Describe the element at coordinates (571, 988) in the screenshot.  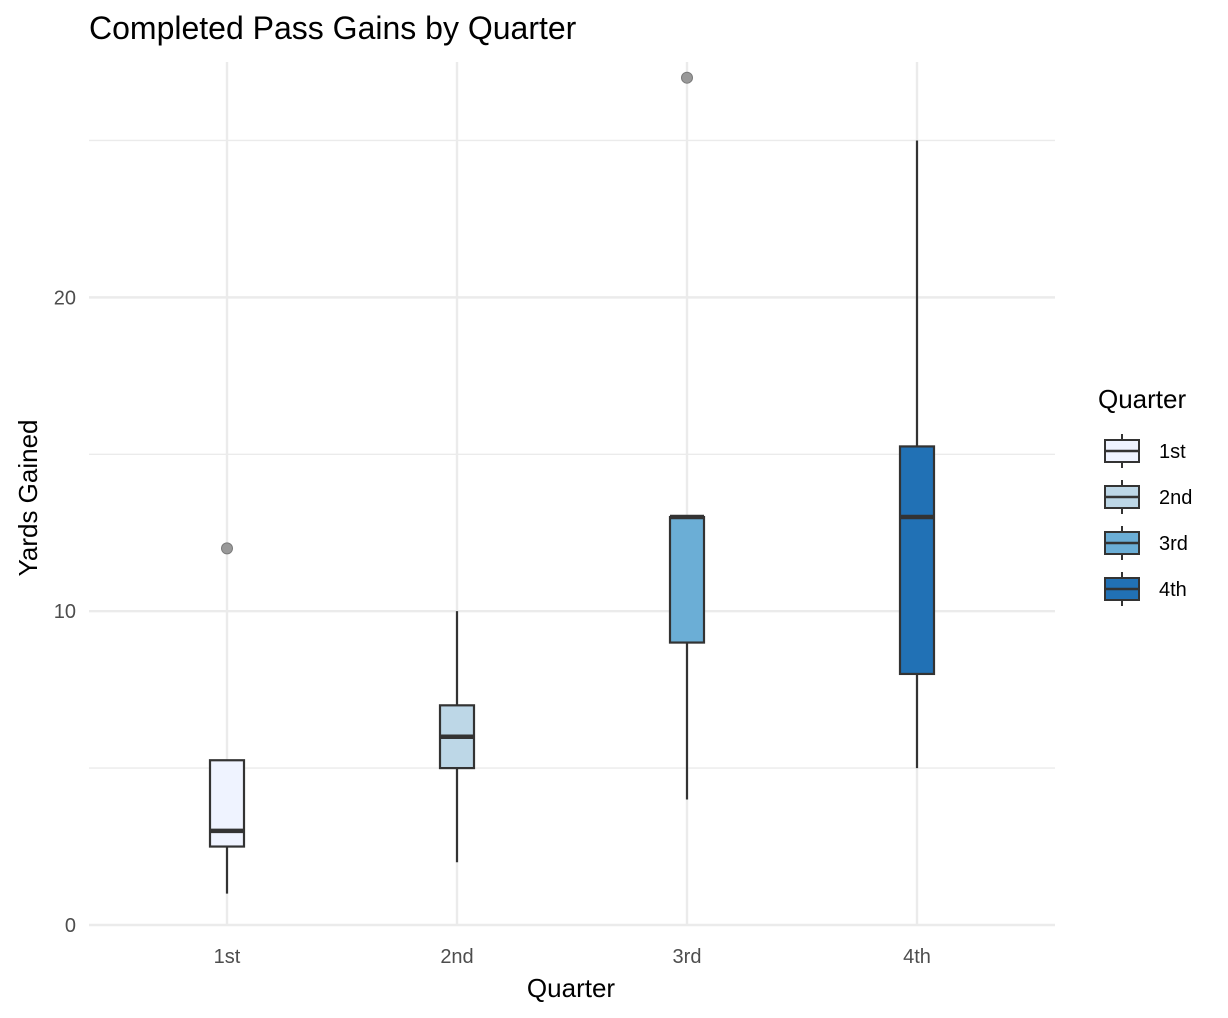
I see `x-axis-title: Quarter` at that location.